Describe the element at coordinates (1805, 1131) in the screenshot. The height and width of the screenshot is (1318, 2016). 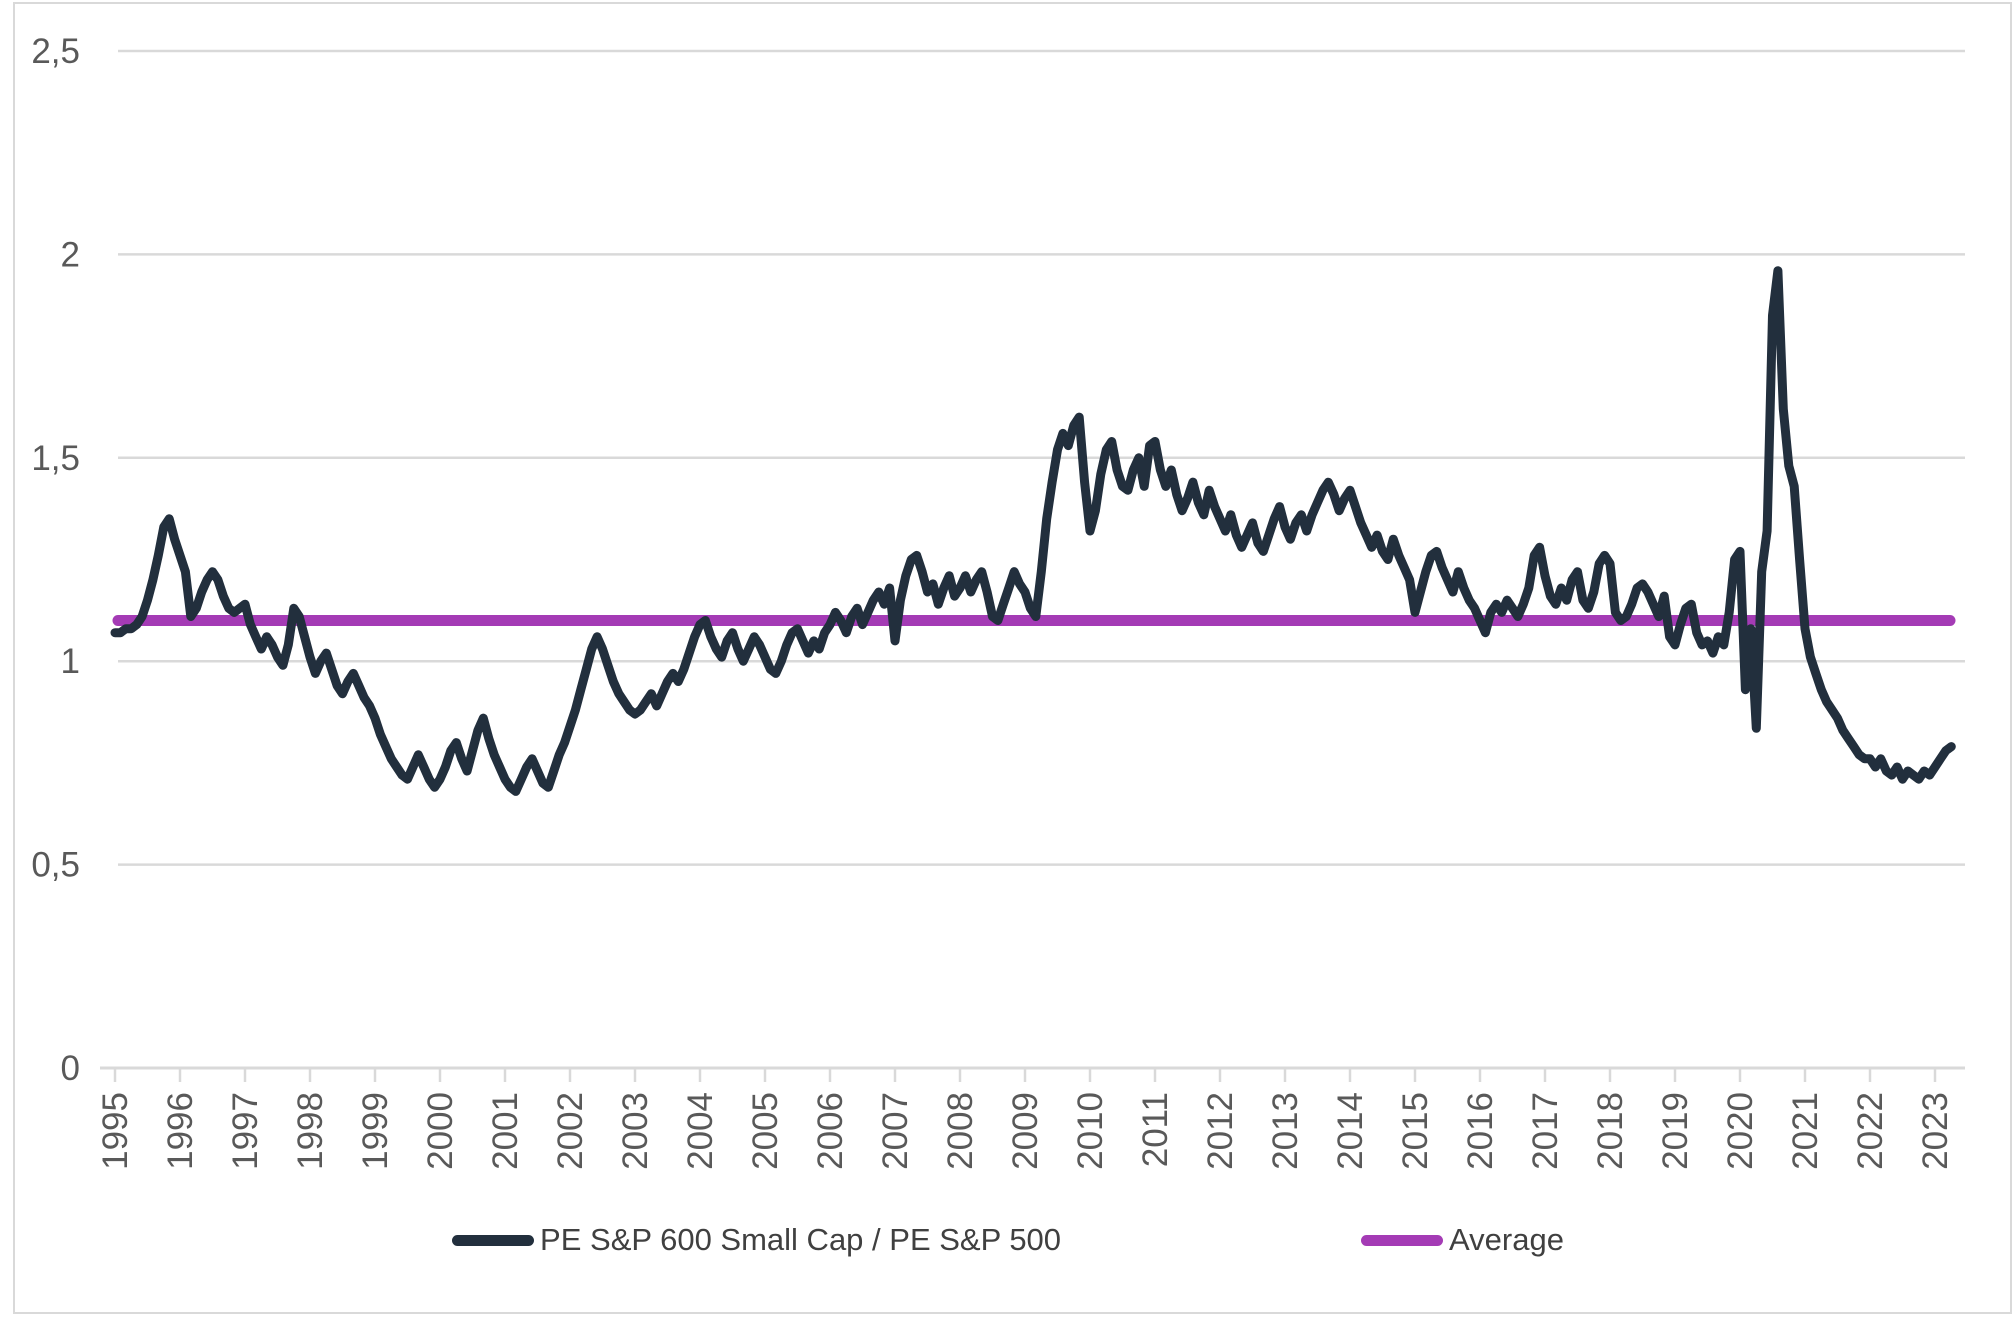
I see `x-tick-label: 2021` at that location.